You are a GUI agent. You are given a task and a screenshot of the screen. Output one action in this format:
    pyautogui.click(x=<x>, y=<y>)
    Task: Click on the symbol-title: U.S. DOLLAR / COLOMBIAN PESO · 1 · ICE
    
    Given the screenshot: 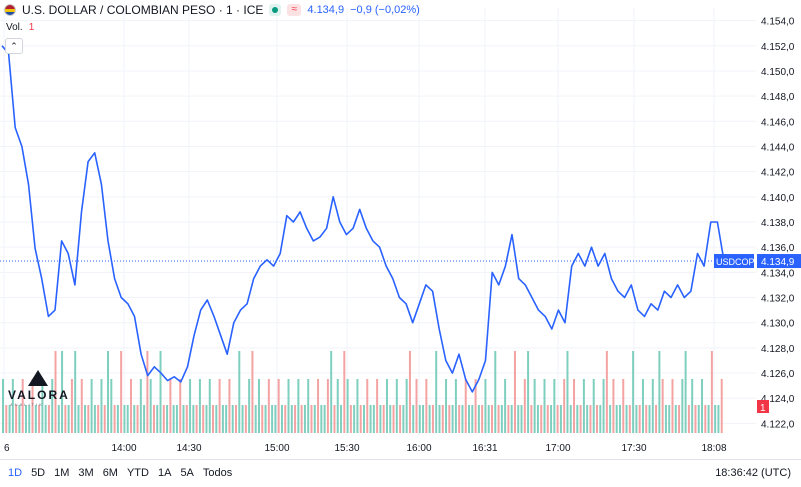 What is the action you would take?
    pyautogui.click(x=143, y=10)
    